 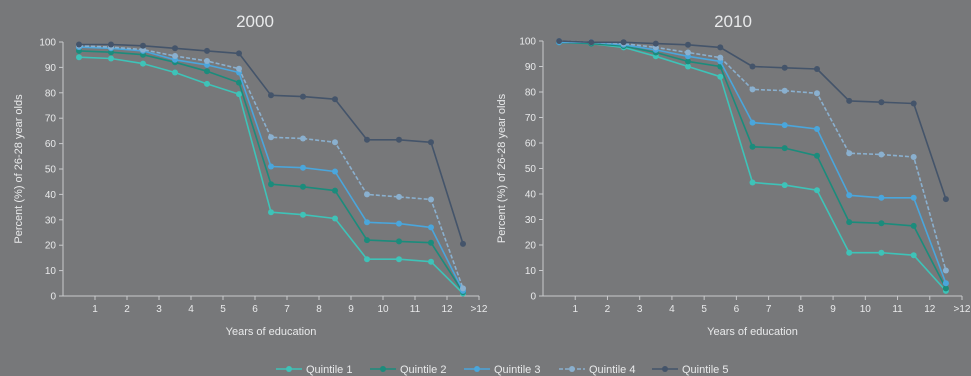 What do you see at coordinates (962, 309) in the screenshot?
I see `x-tick-label: >12` at bounding box center [962, 309].